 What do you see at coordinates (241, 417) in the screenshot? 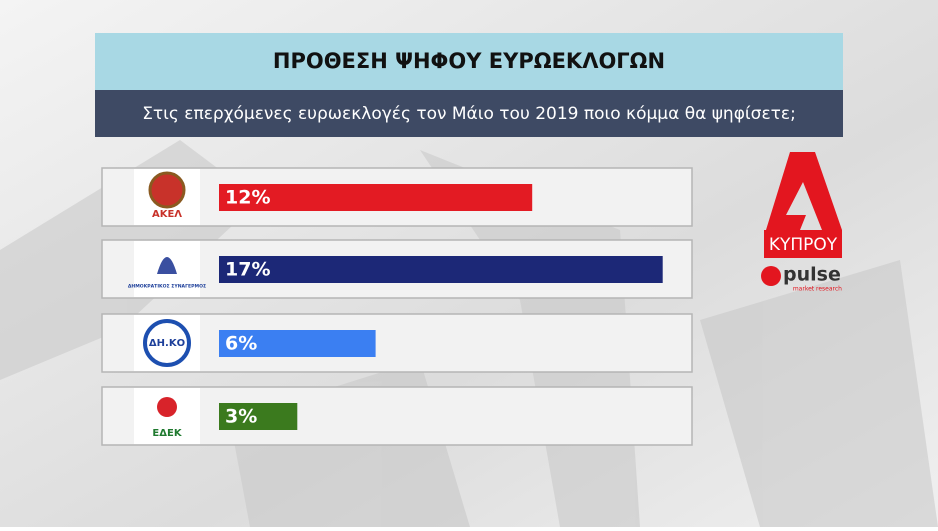
I see `data-label: 3%` at bounding box center [241, 417].